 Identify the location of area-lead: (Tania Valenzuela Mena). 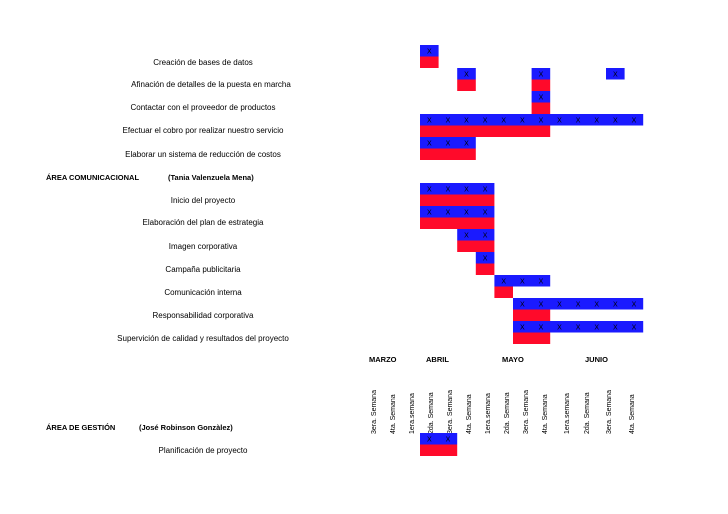
(211, 177).